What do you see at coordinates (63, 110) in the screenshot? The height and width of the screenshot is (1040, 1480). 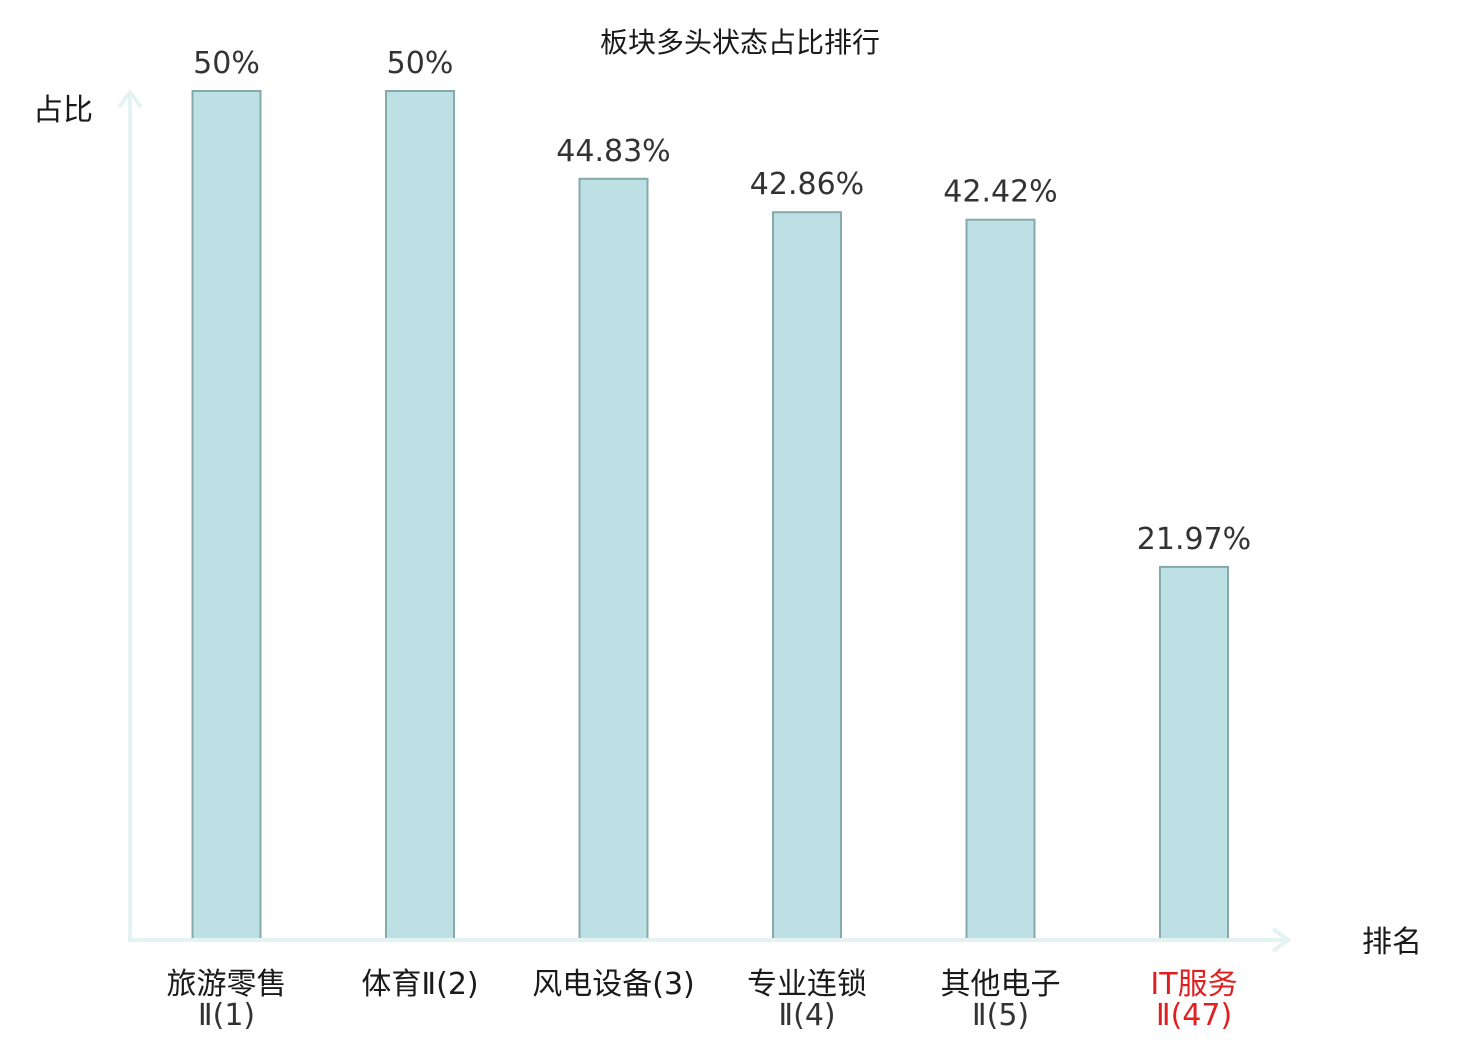 I see `y-axis-title: 占比` at bounding box center [63, 110].